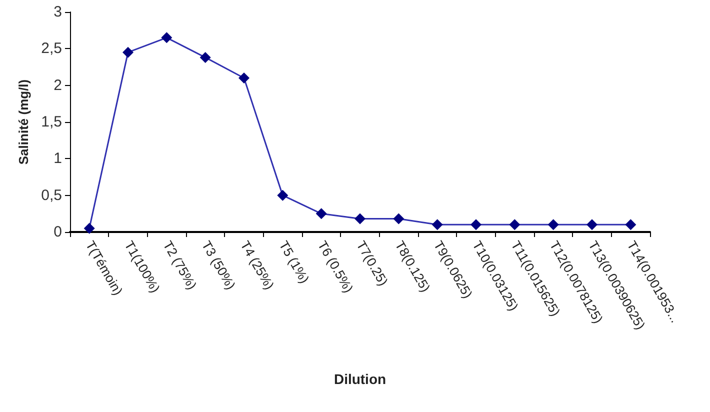 The image size is (710, 412). What do you see at coordinates (51, 195) in the screenshot?
I see `y-tick-label: 0,5` at bounding box center [51, 195].